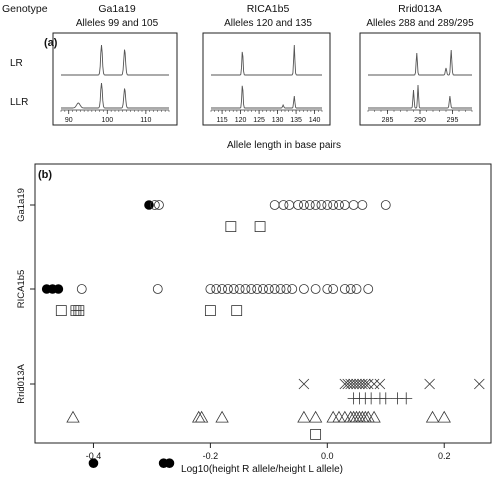 The width and height of the screenshot is (500, 479). Describe the element at coordinates (268, 9) in the screenshot. I see `locus-name: RICA1b5` at that location.